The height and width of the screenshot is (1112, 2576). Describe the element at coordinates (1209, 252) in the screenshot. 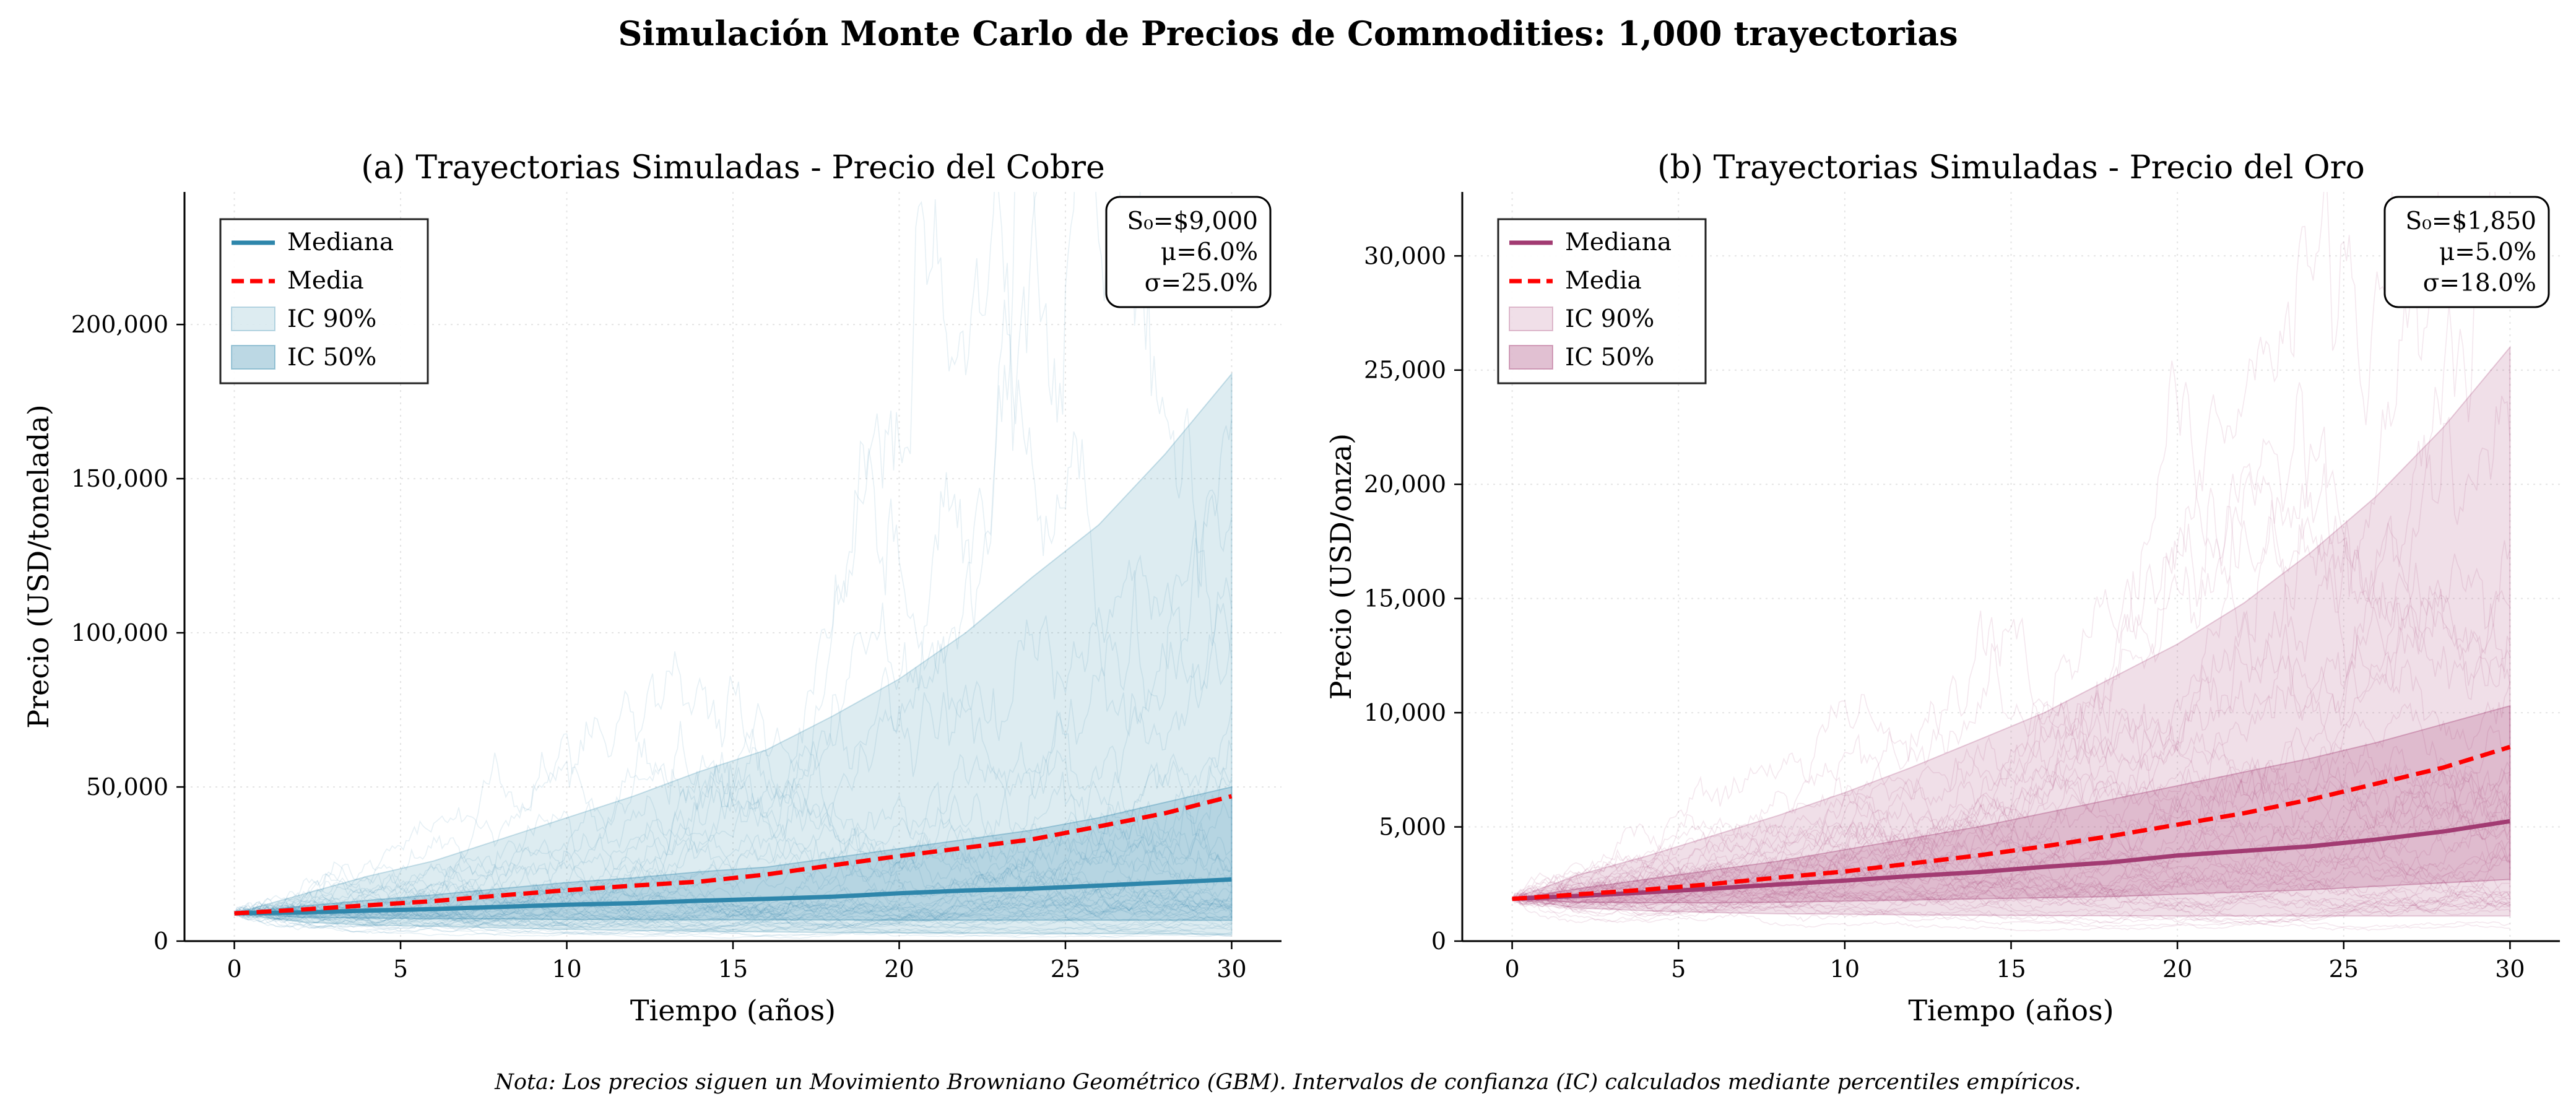

I see `annotation-line: μ=6.0%` at that location.